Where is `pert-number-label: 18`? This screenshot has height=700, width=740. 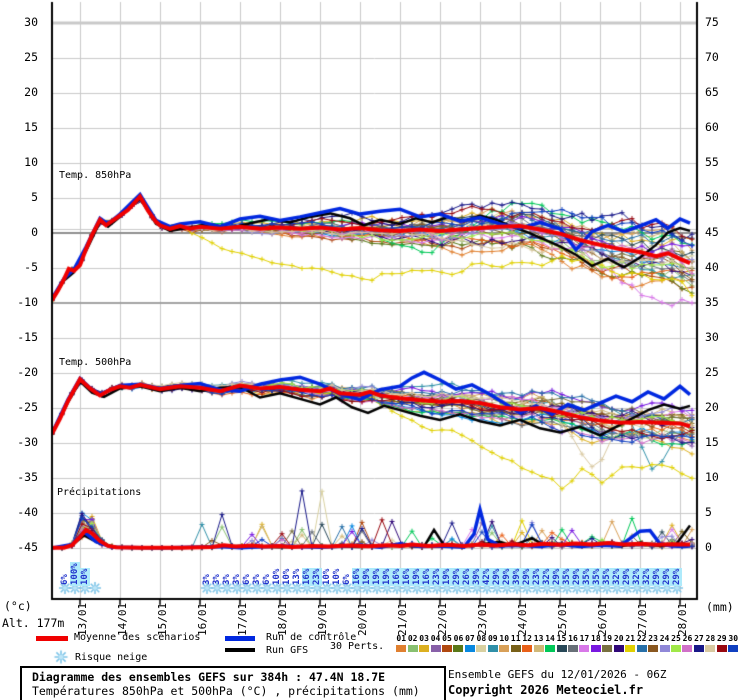
pert-number-label: 18 is located at coordinates (596, 638).